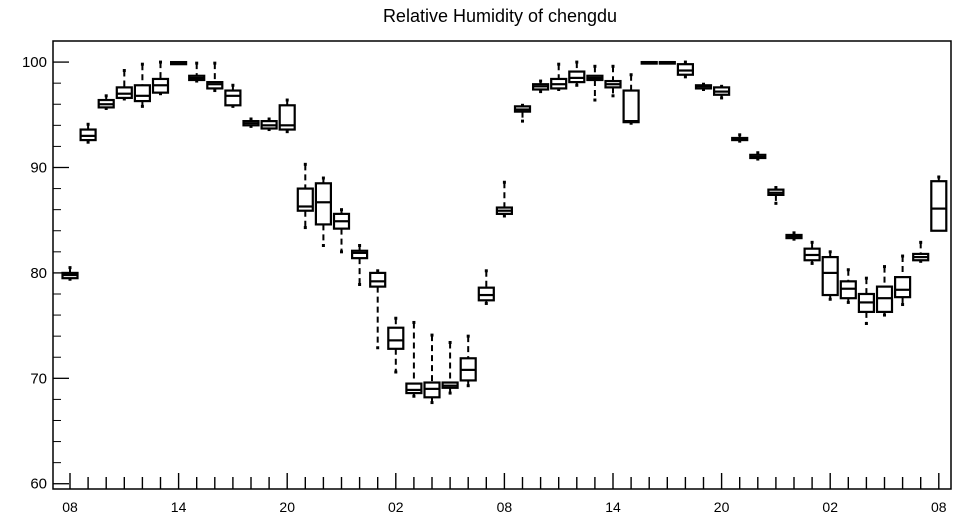 This screenshot has width=957, height=520. What do you see at coordinates (38, 167) in the screenshot?
I see `y-tick-label: 90` at bounding box center [38, 167].